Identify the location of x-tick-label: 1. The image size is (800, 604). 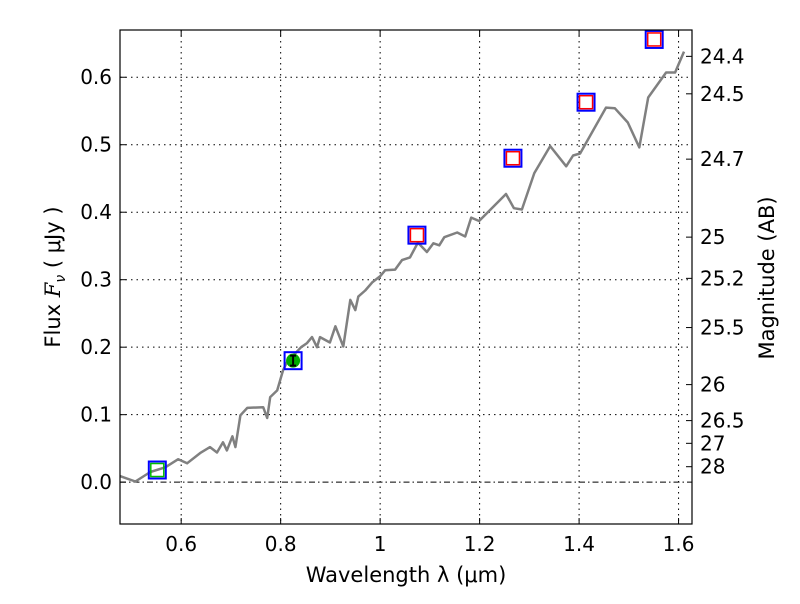
(380, 544).